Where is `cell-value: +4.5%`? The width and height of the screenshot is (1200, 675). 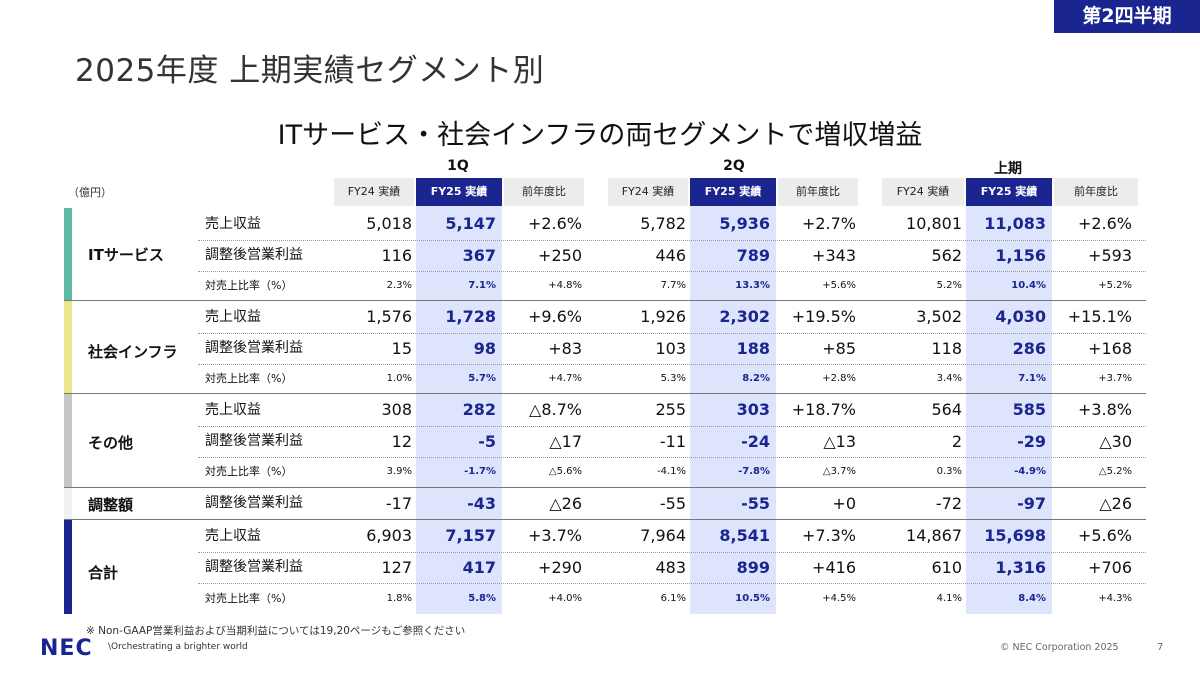
cell-value: +4.5% is located at coordinates (839, 598).